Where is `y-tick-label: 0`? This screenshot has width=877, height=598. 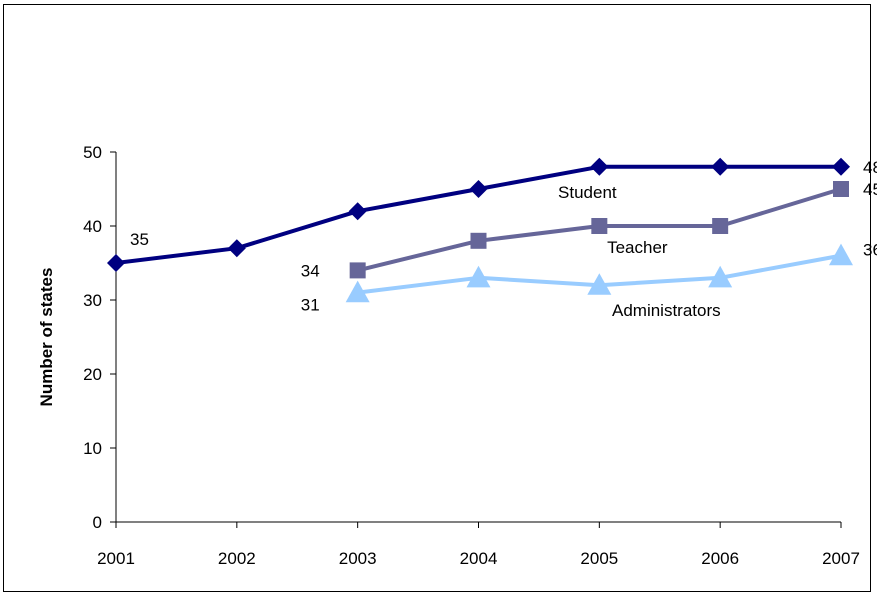
y-tick-label: 0 is located at coordinates (97, 522).